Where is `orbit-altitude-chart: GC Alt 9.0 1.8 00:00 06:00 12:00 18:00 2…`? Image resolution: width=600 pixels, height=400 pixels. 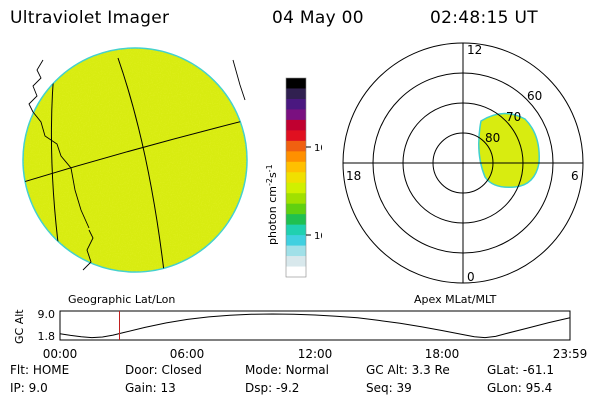
orbit-altitude-chart: GC Alt 9.0 1.8 00:00 06:00 12:00 18:00 2… is located at coordinates (300, 334).